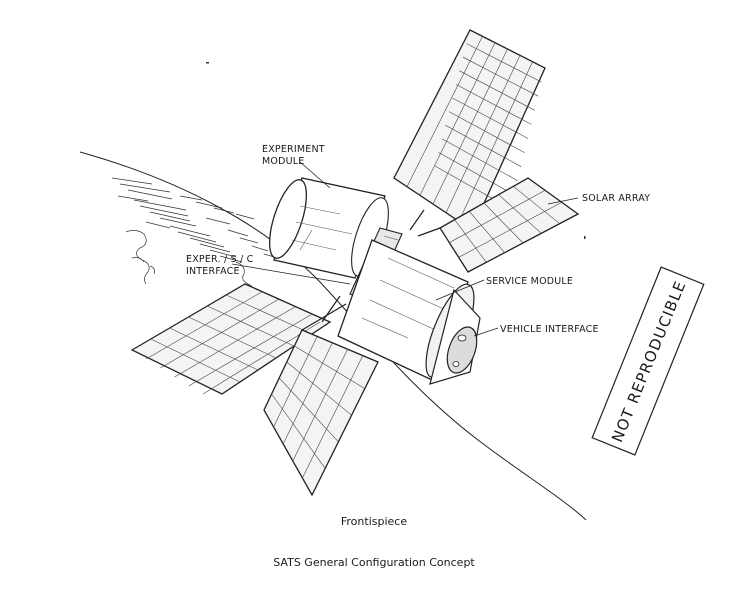  I want to click on figure-caption: SATS General Configuration Concept, so click(374, 562).